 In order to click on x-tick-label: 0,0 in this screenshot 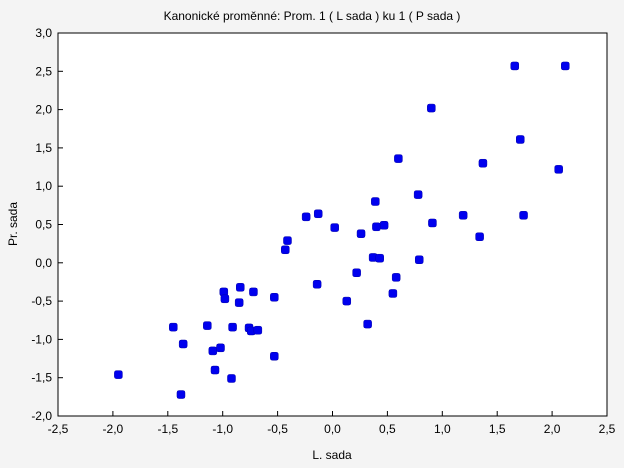, I will do `click(332, 429)`.